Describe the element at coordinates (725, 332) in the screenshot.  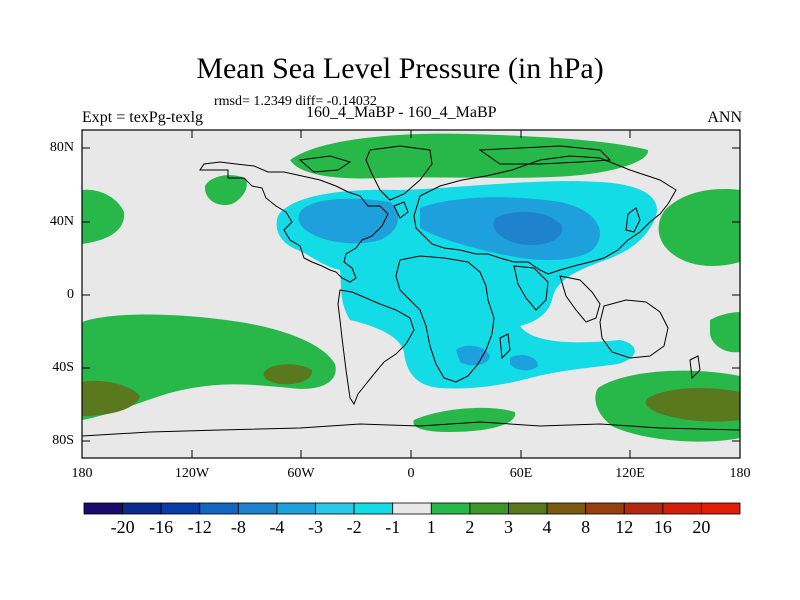
I see `right-edge-green-region` at that location.